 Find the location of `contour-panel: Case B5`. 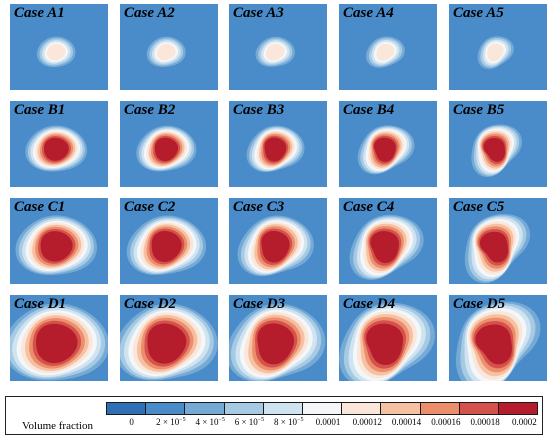

contour-panel: Case B5 is located at coordinates (498, 144).